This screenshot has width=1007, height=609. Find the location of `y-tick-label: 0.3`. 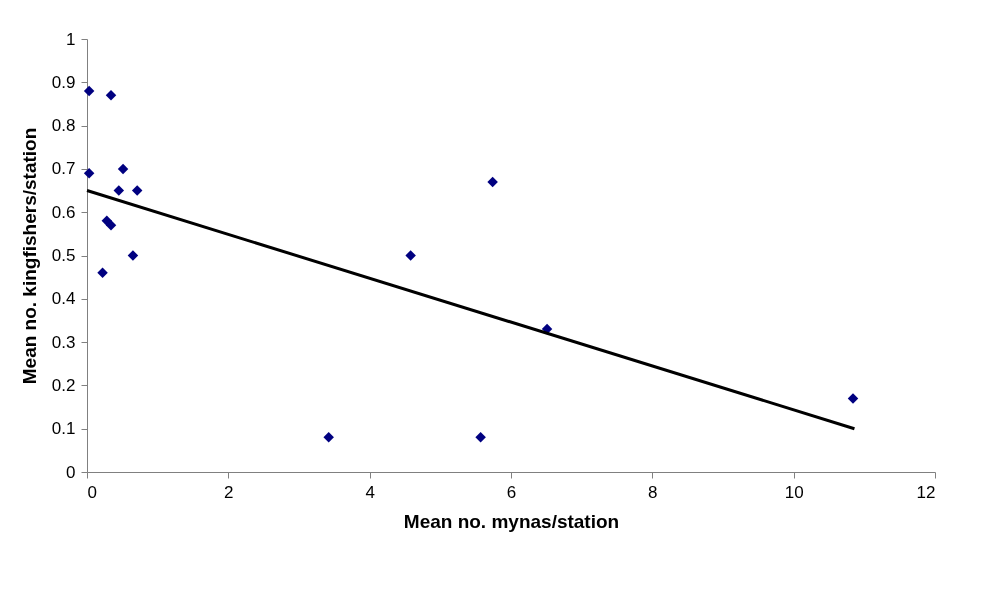

y-tick-label: 0.3 is located at coordinates (63, 342).